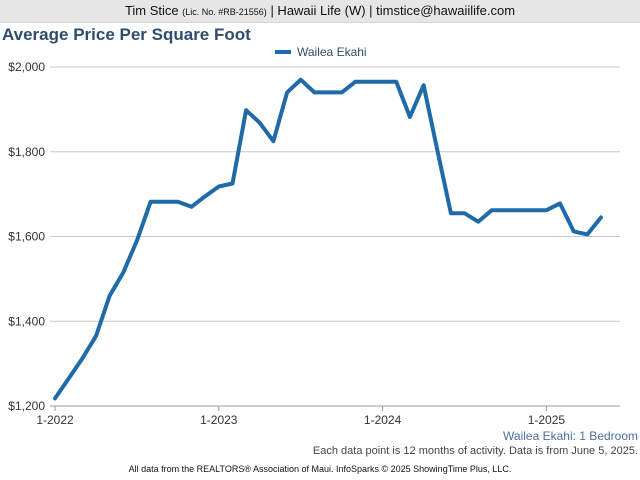 This screenshot has height=480, width=640. Describe the element at coordinates (26, 152) in the screenshot. I see `y-tick-label: $1,800` at that location.